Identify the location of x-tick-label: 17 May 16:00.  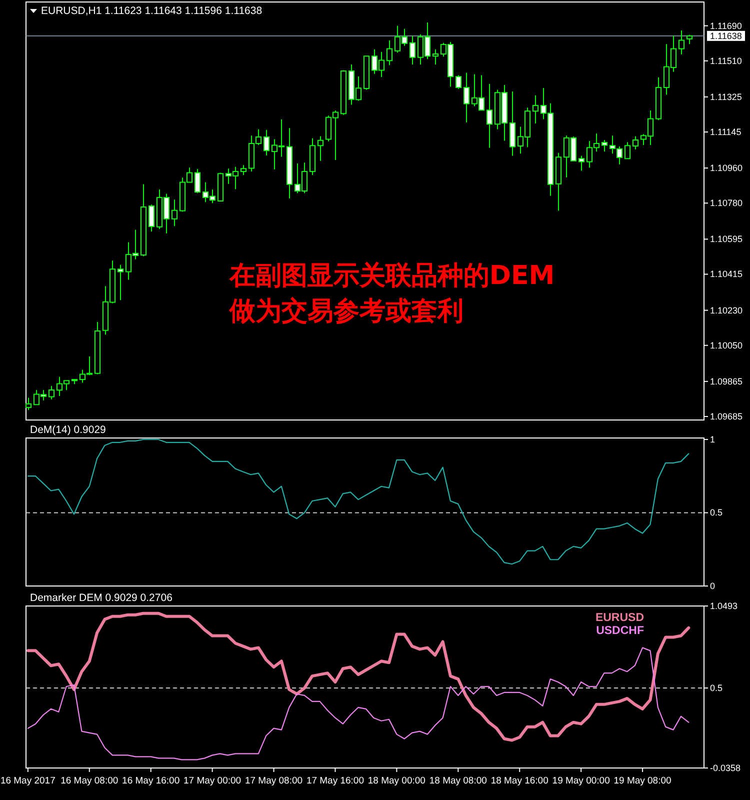
(335, 781).